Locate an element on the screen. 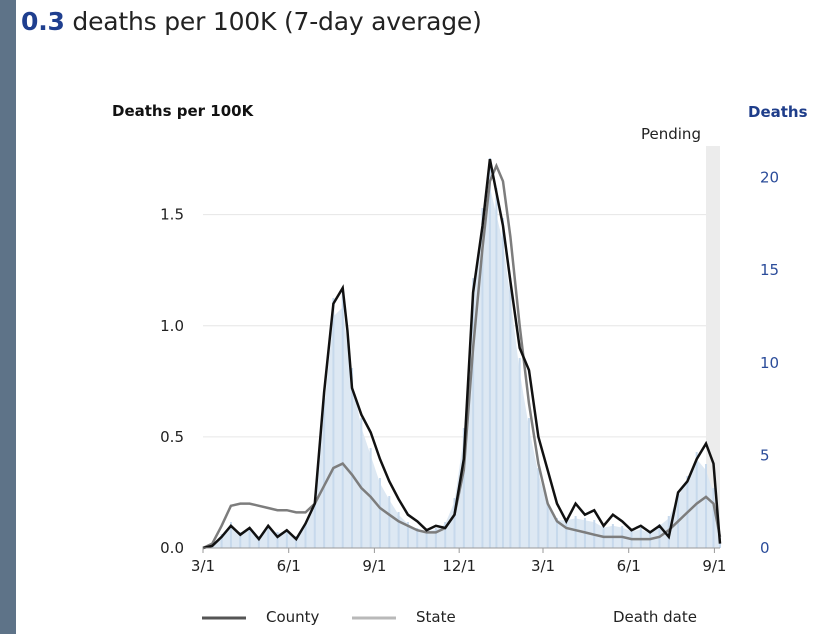  headline-value: 0.3 is located at coordinates (43, 21).